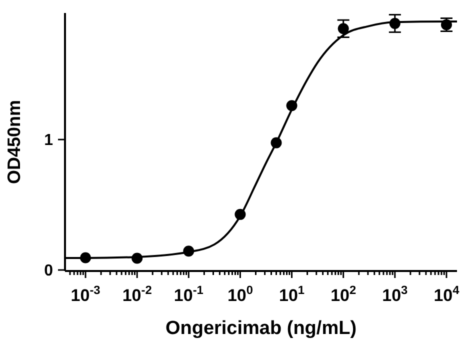 The height and width of the screenshot is (346, 470). Describe the element at coordinates (137, 294) in the screenshot. I see `x-tick-label: 10$^{-2}$` at that location.